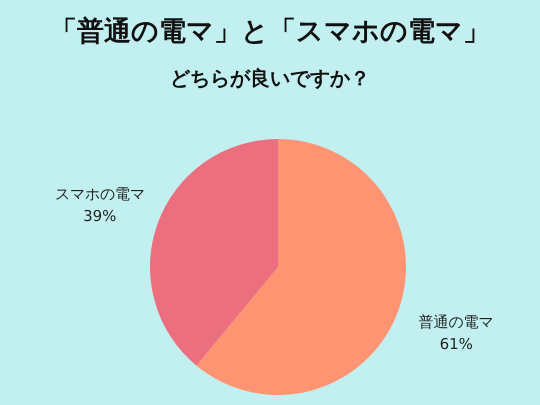 The width and height of the screenshot is (540, 405). What do you see at coordinates (270, 31) in the screenshot?
I see `chart-title: 「普通の電マ」と「スマホの電マ」` at bounding box center [270, 31].